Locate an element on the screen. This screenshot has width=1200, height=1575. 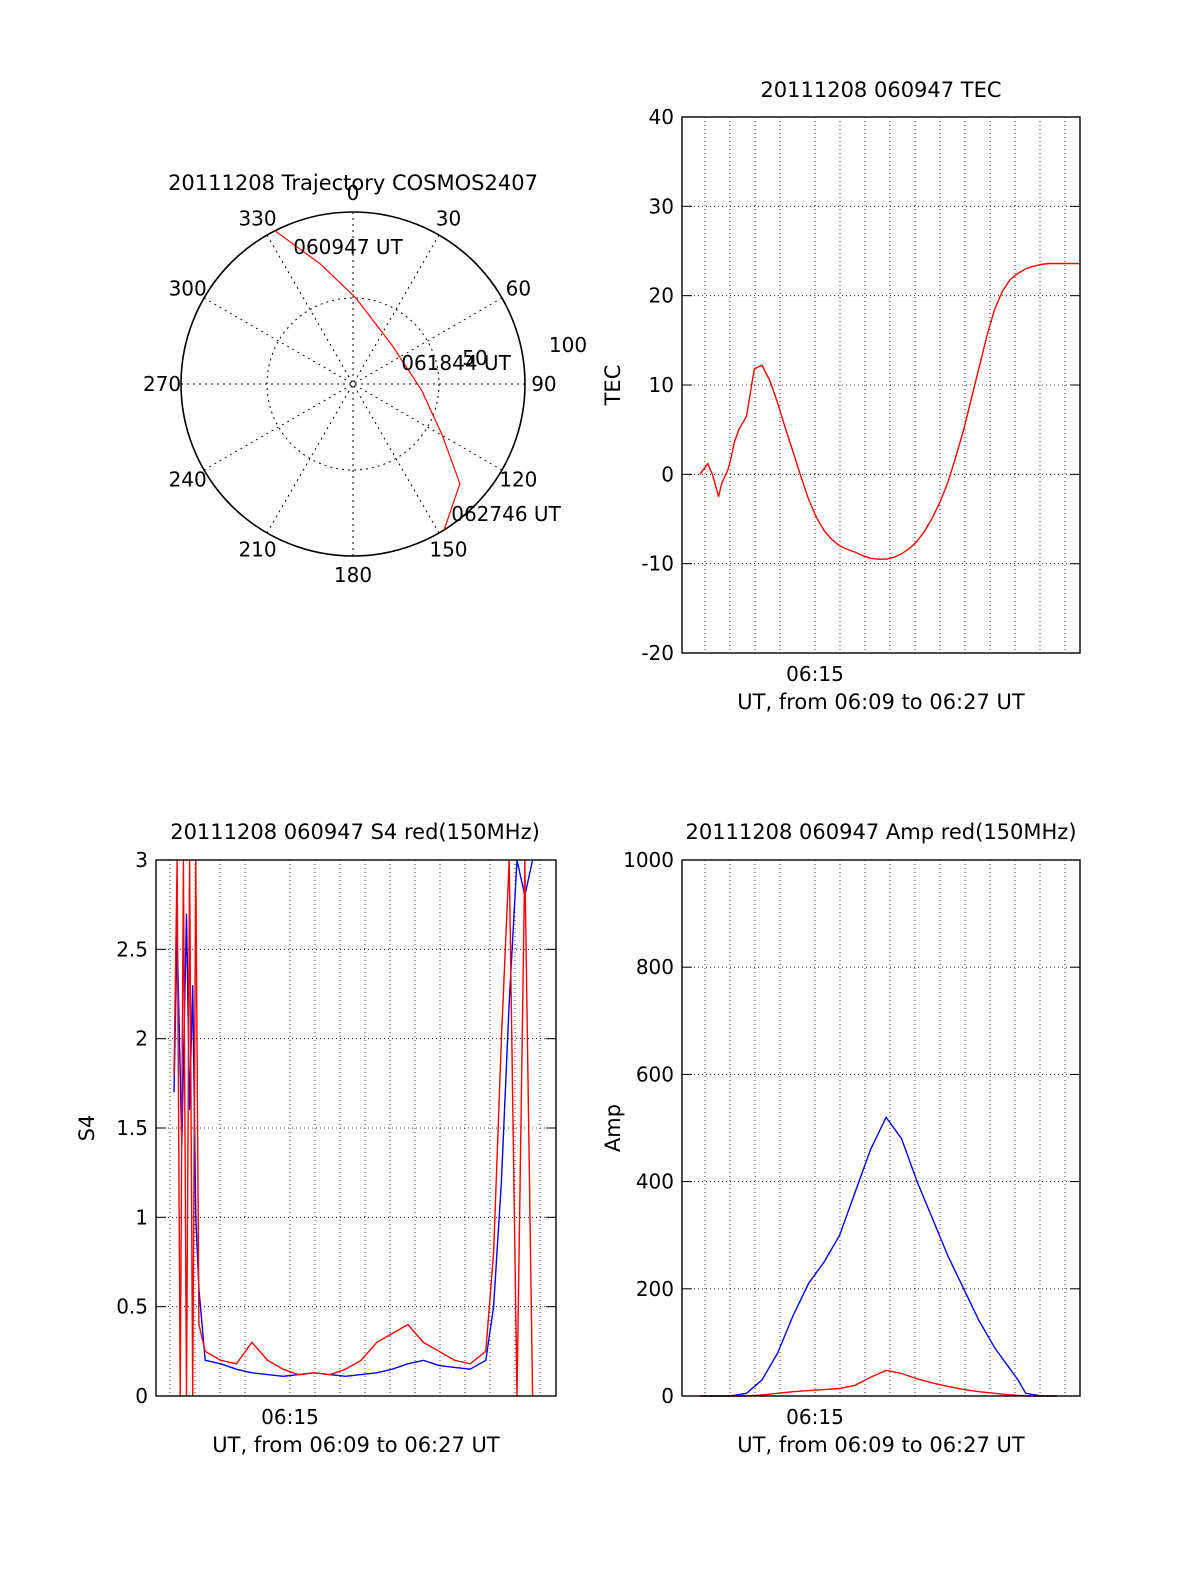
trajectory-annotations: 060947 UT 061844 UT 062746 UT is located at coordinates (427, 380).